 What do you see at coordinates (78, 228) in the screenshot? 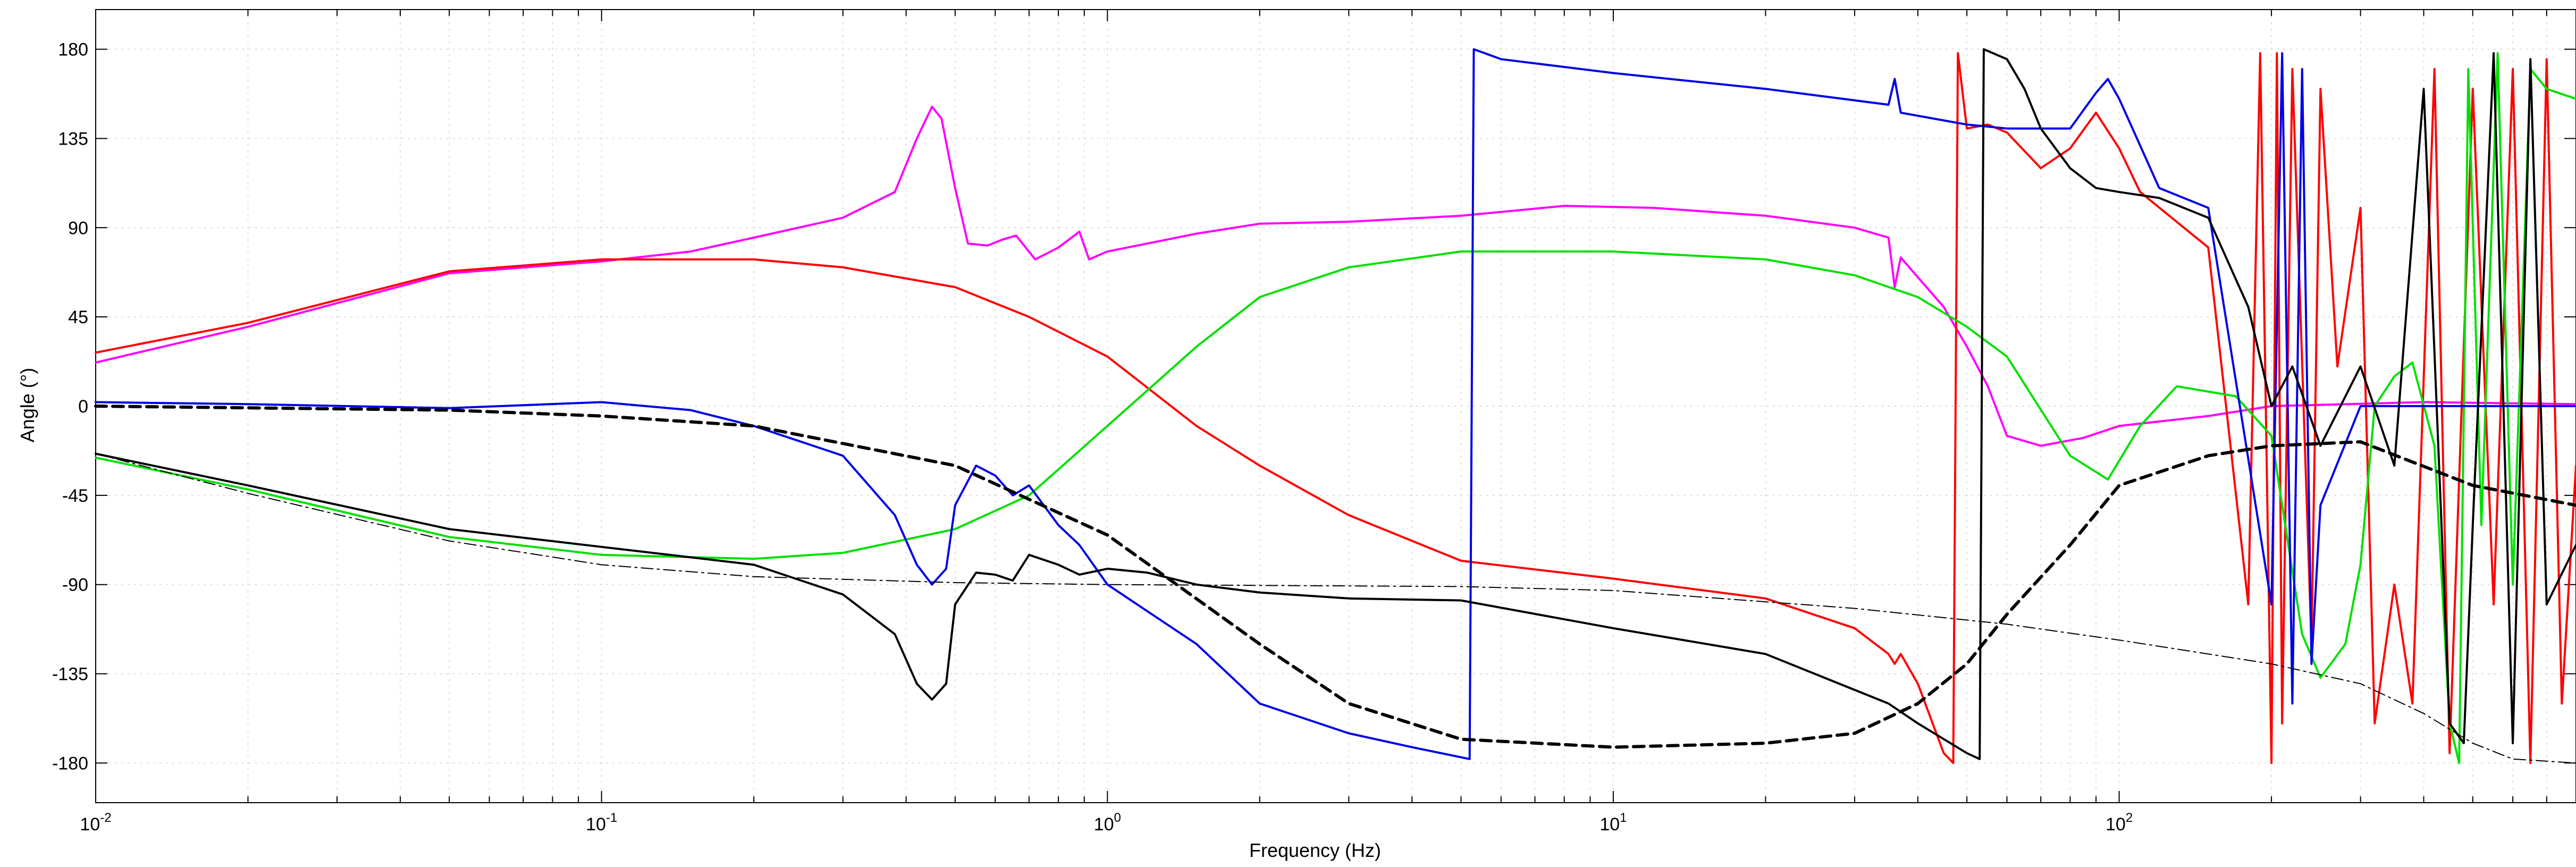
I see `y-tick-label: 90` at bounding box center [78, 228].